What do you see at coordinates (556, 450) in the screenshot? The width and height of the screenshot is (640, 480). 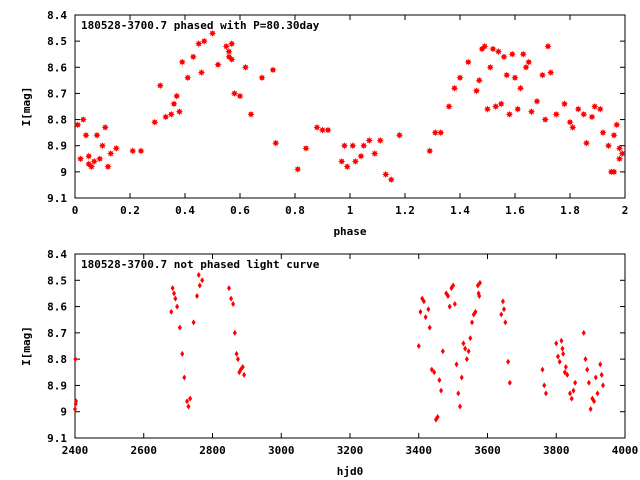 I see `x-tick-label: 3800` at bounding box center [556, 450].